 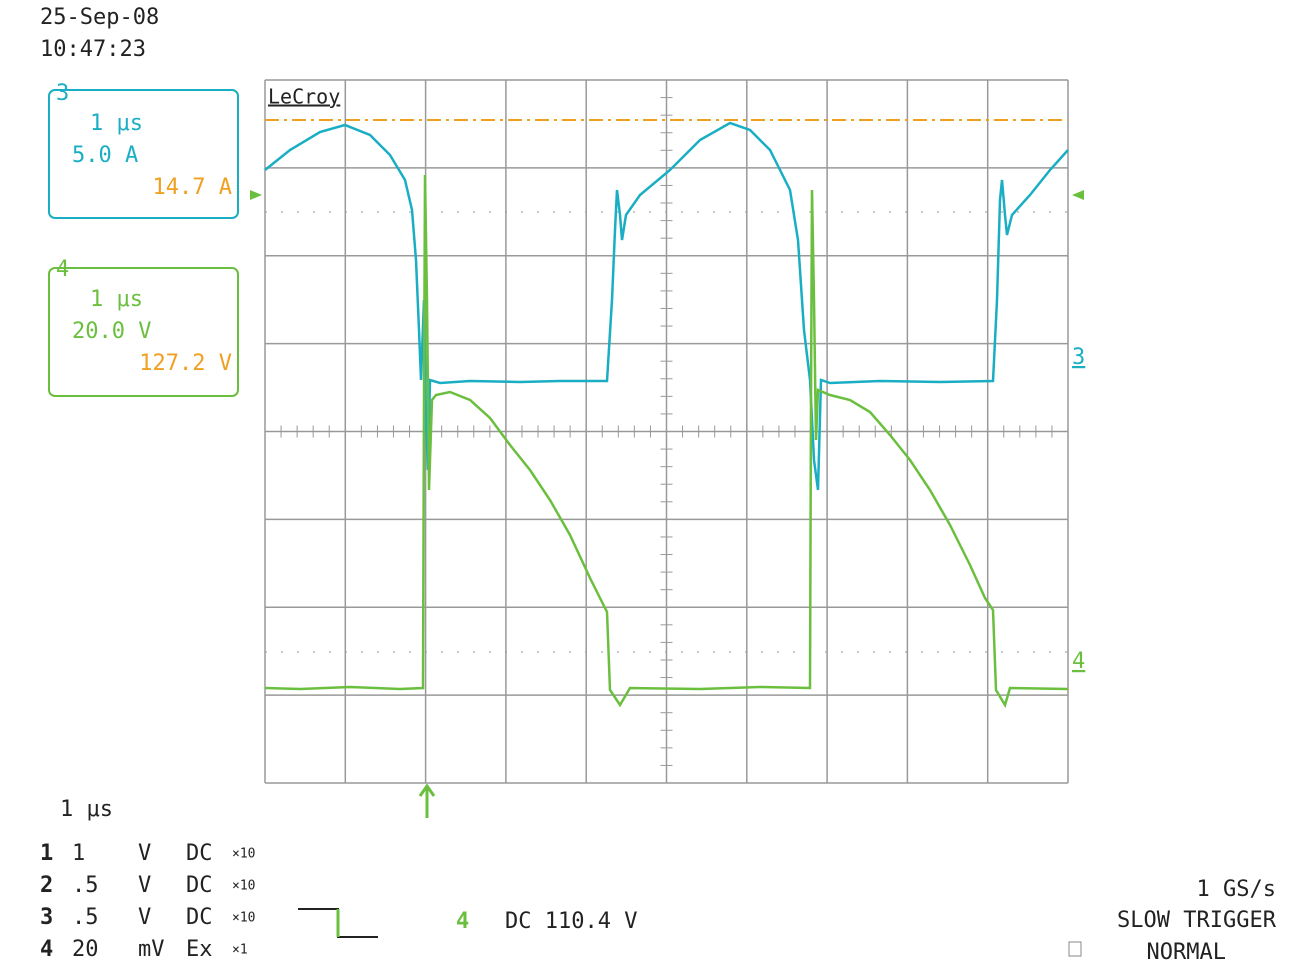 What do you see at coordinates (85, 949) in the screenshot?
I see `volts: 20` at bounding box center [85, 949].